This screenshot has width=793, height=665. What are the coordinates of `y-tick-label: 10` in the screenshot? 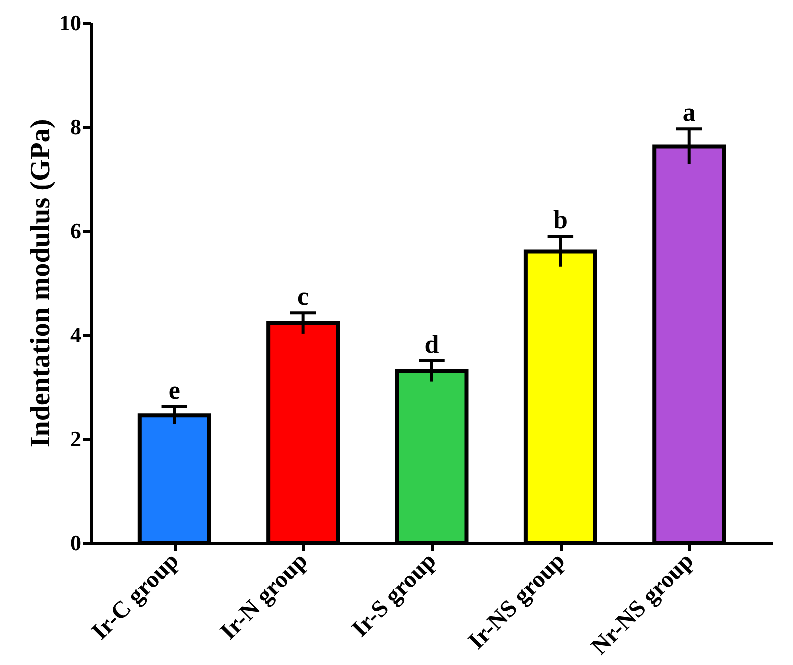 It's located at (71, 23).